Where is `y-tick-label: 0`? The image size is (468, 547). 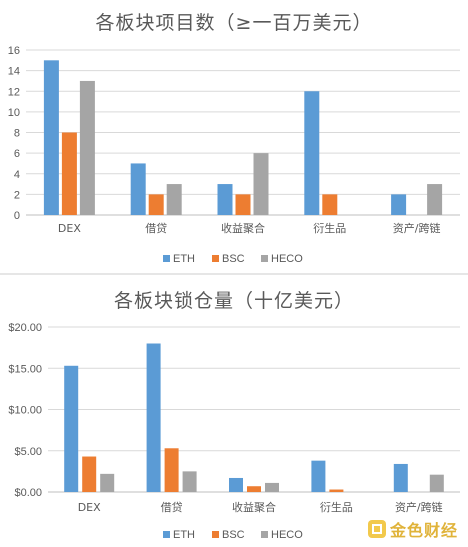
y-tick-label: 0 is located at coordinates (17, 216).